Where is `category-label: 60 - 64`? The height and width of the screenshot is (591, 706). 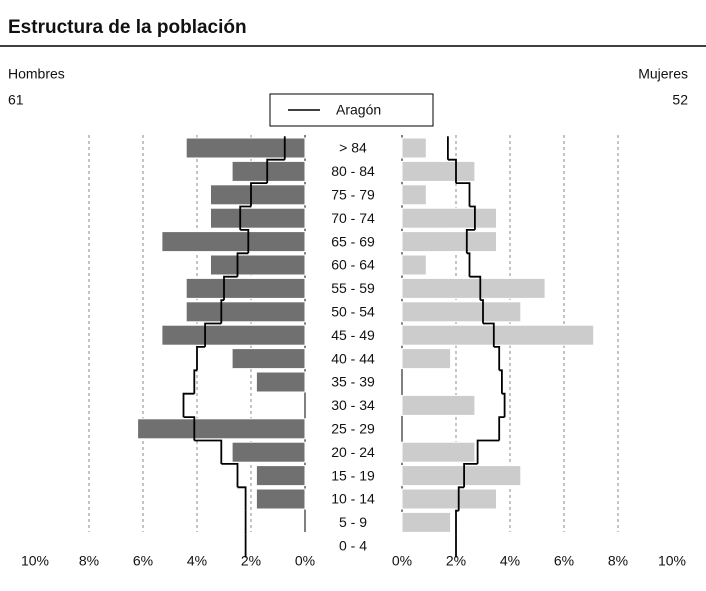
category-label: 60 - 64 is located at coordinates (353, 265).